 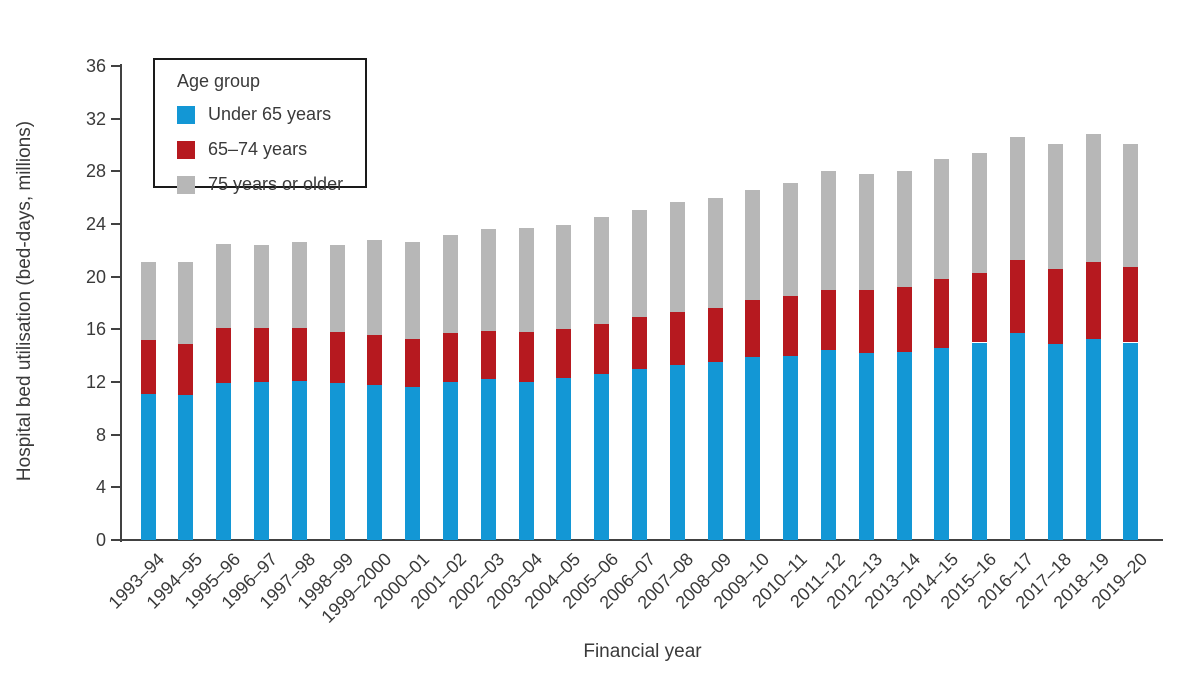 What do you see at coordinates (95, 171) in the screenshot?
I see `y-tick-label: 28` at bounding box center [95, 171].